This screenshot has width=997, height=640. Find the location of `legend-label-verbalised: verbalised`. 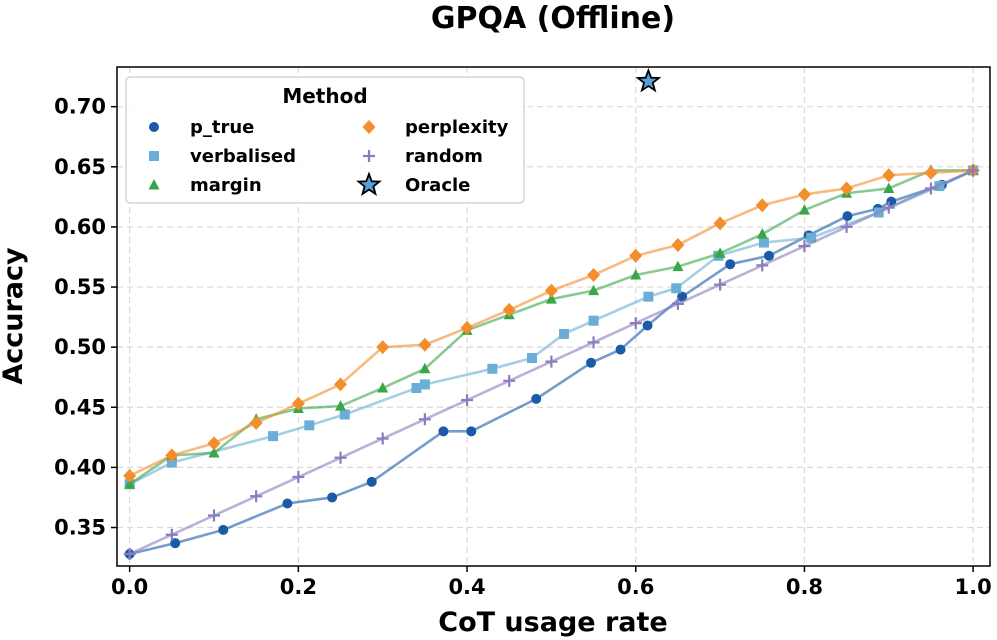

legend-label-verbalised: verbalised is located at coordinates (243, 156).